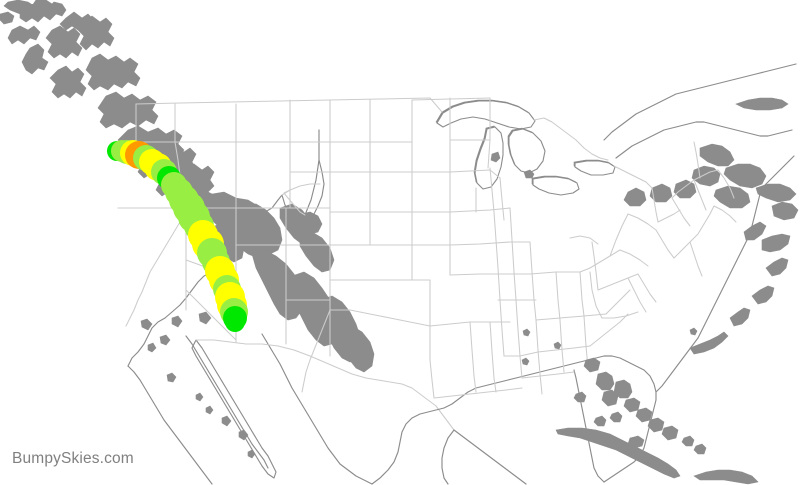 This screenshot has width=800, height=485. Describe the element at coordinates (525, 147) in the screenshot. I see `great-lakes` at that location.